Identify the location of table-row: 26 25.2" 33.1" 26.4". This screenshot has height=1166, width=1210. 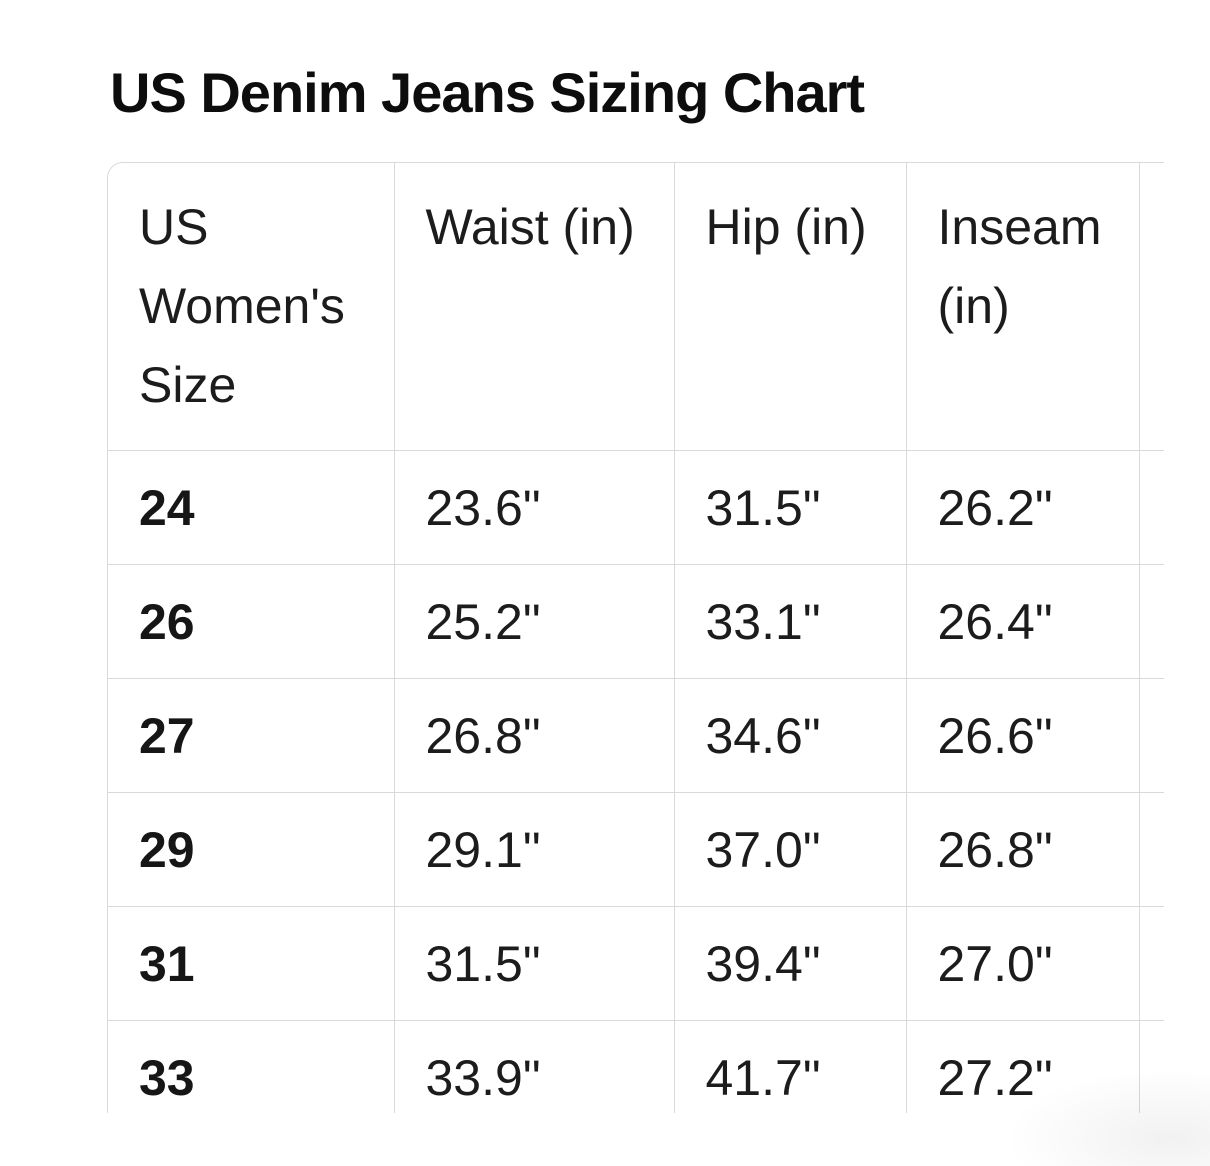
(636, 621).